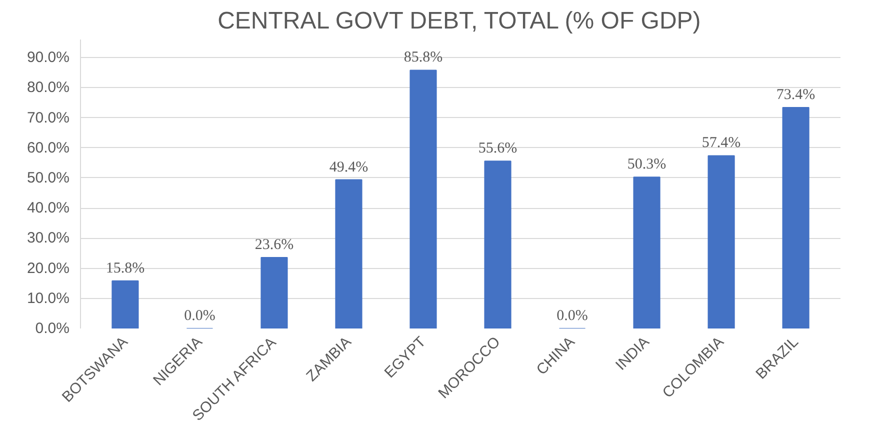 Image resolution: width=882 pixels, height=441 pixels. Describe the element at coordinates (125, 268) in the screenshot. I see `data-label: 15.8%` at that location.